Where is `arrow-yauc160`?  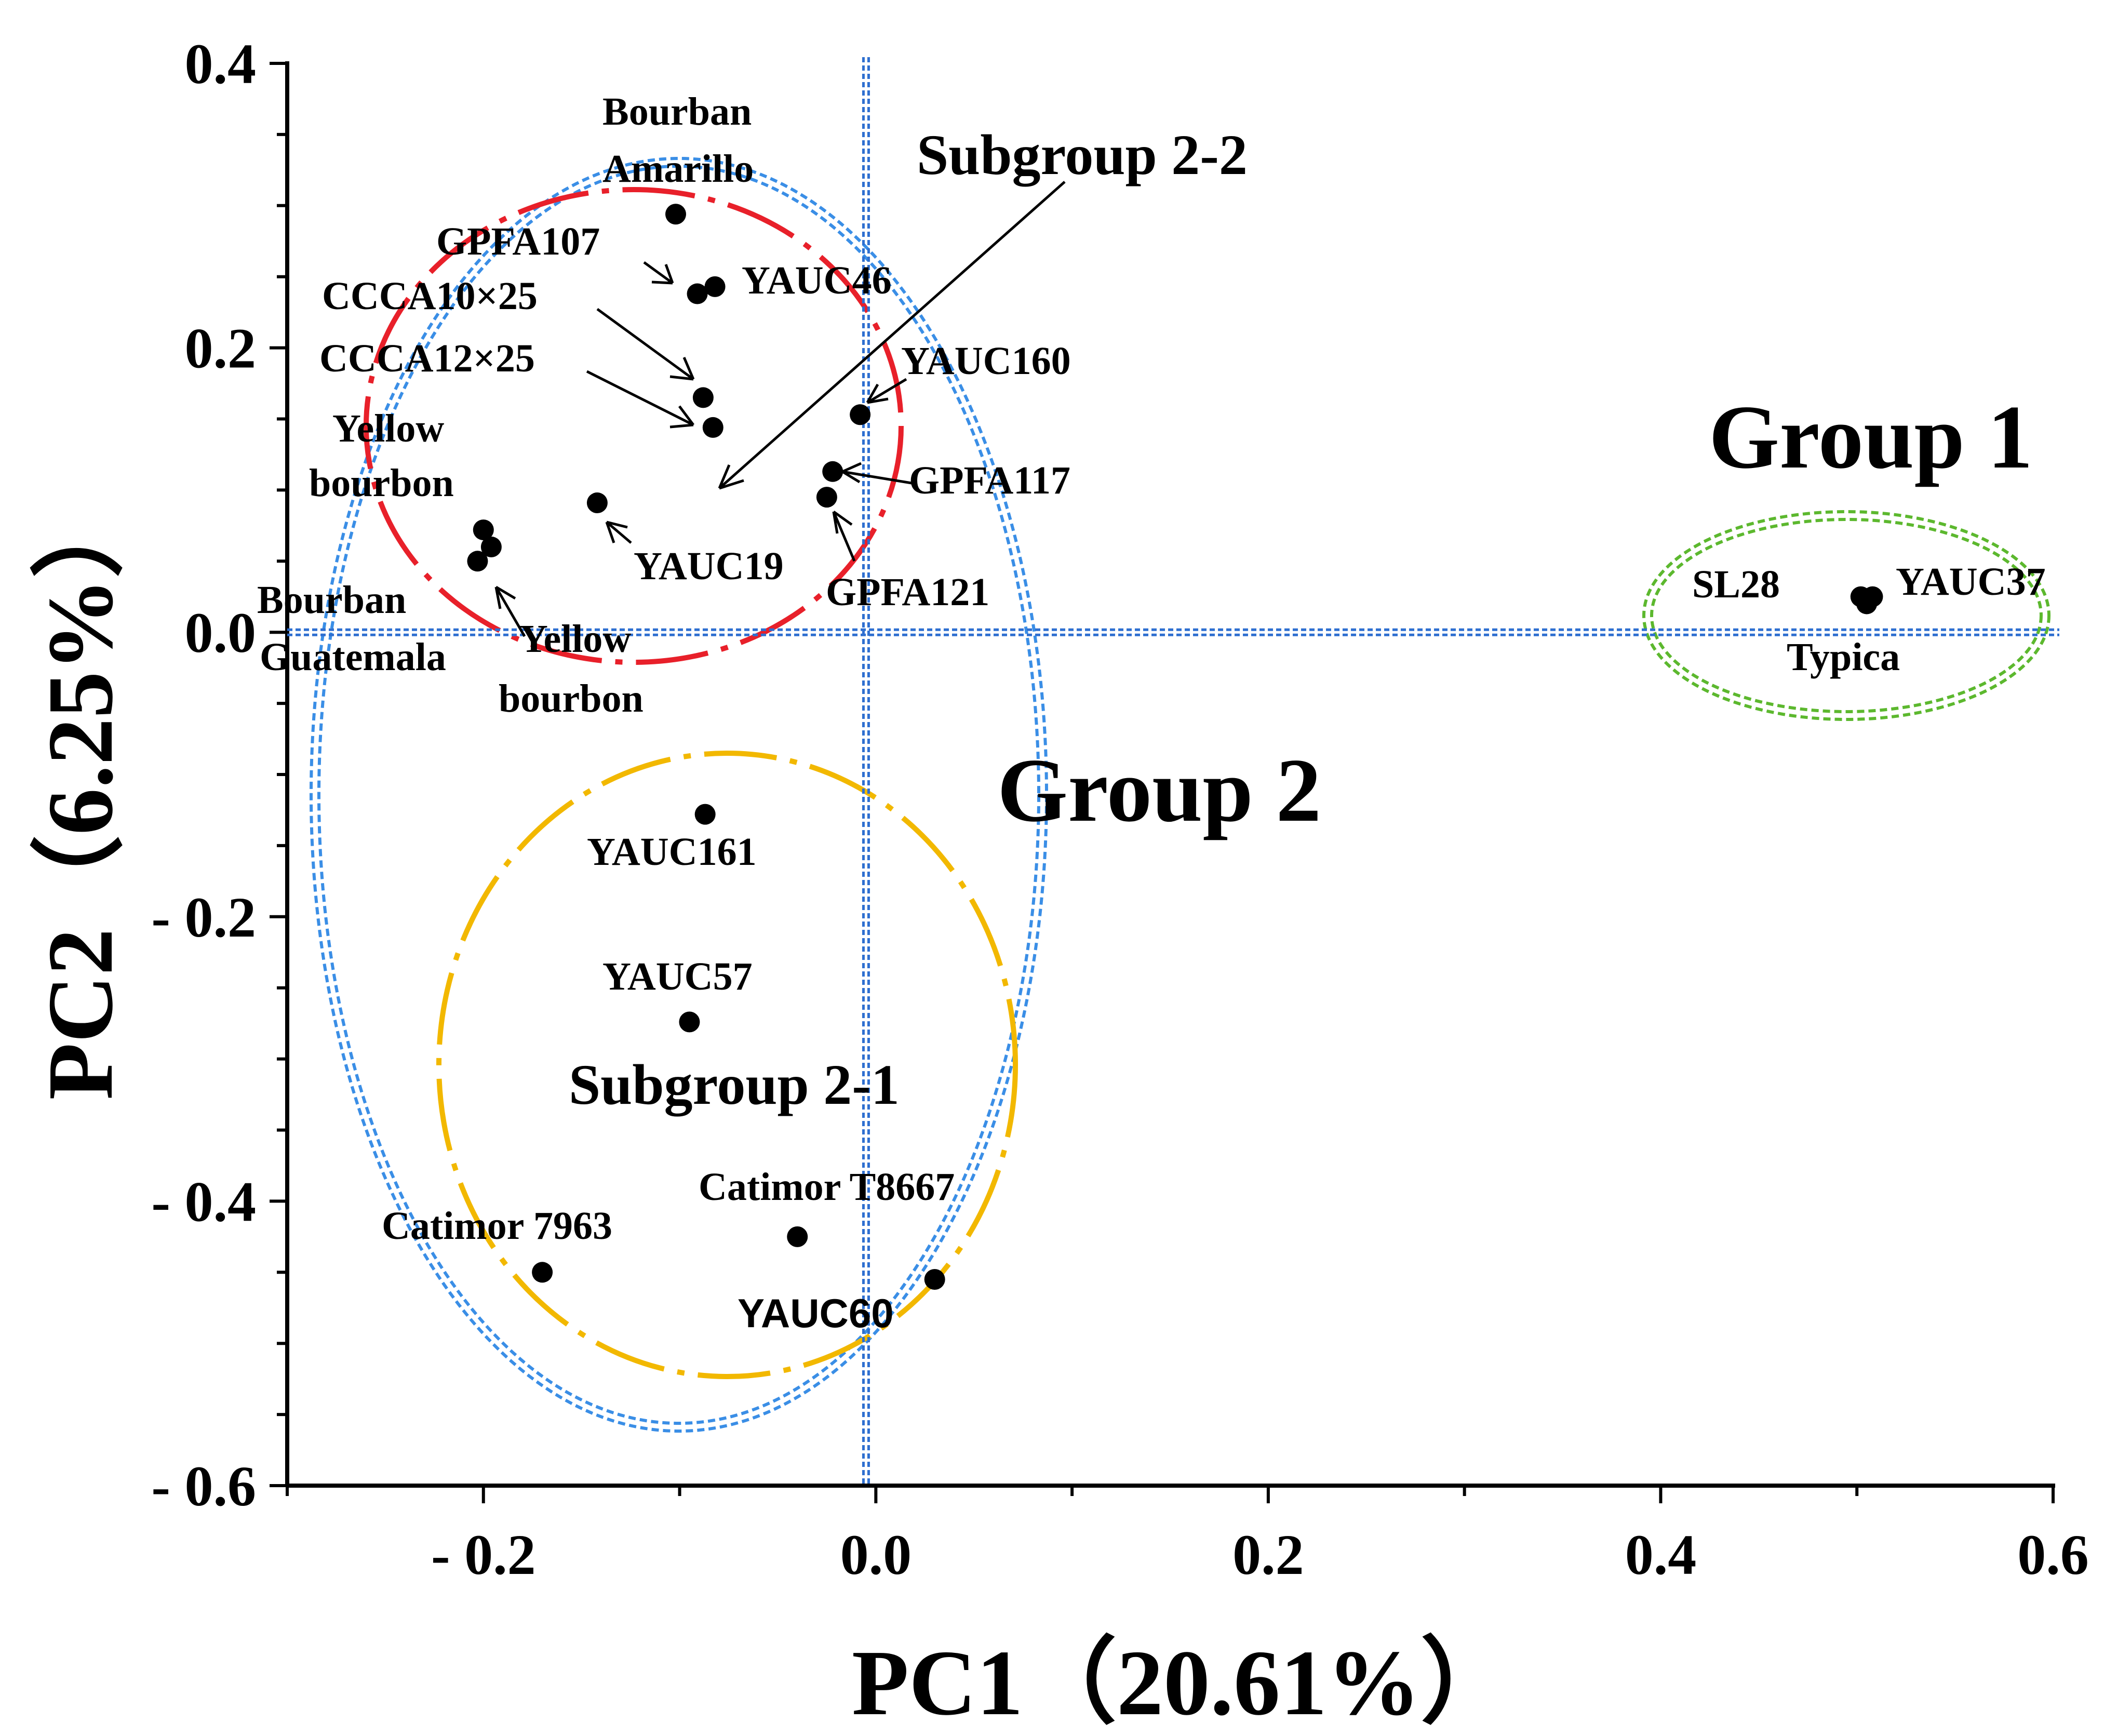 arrow-yauc160 is located at coordinates (886, 391).